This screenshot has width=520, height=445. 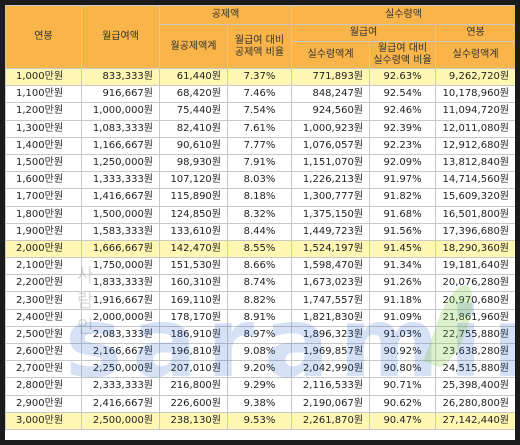 What do you see at coordinates (43, 335) in the screenshot?
I see `table-cell: 2,500만원` at bounding box center [43, 335].